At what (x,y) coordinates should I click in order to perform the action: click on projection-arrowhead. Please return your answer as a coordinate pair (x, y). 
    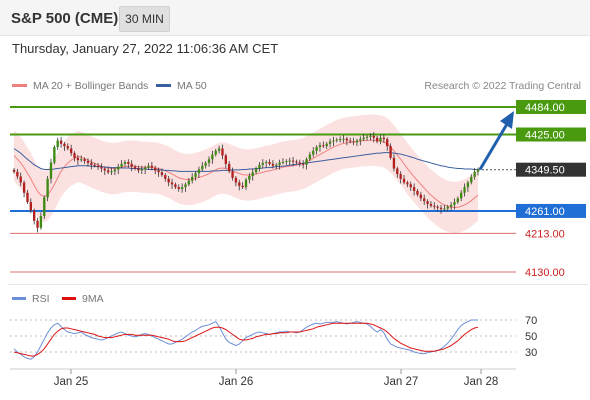
    Looking at the image, I should click on (507, 120).